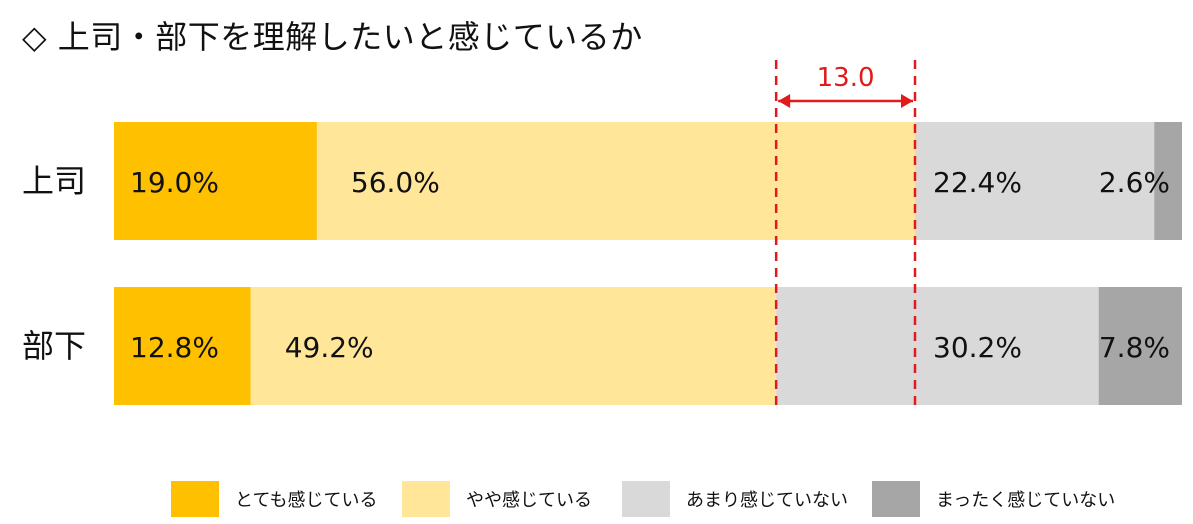 The image size is (1193, 524). What do you see at coordinates (846, 78) in the screenshot?
I see `annotation-label: 13.0` at bounding box center [846, 78].